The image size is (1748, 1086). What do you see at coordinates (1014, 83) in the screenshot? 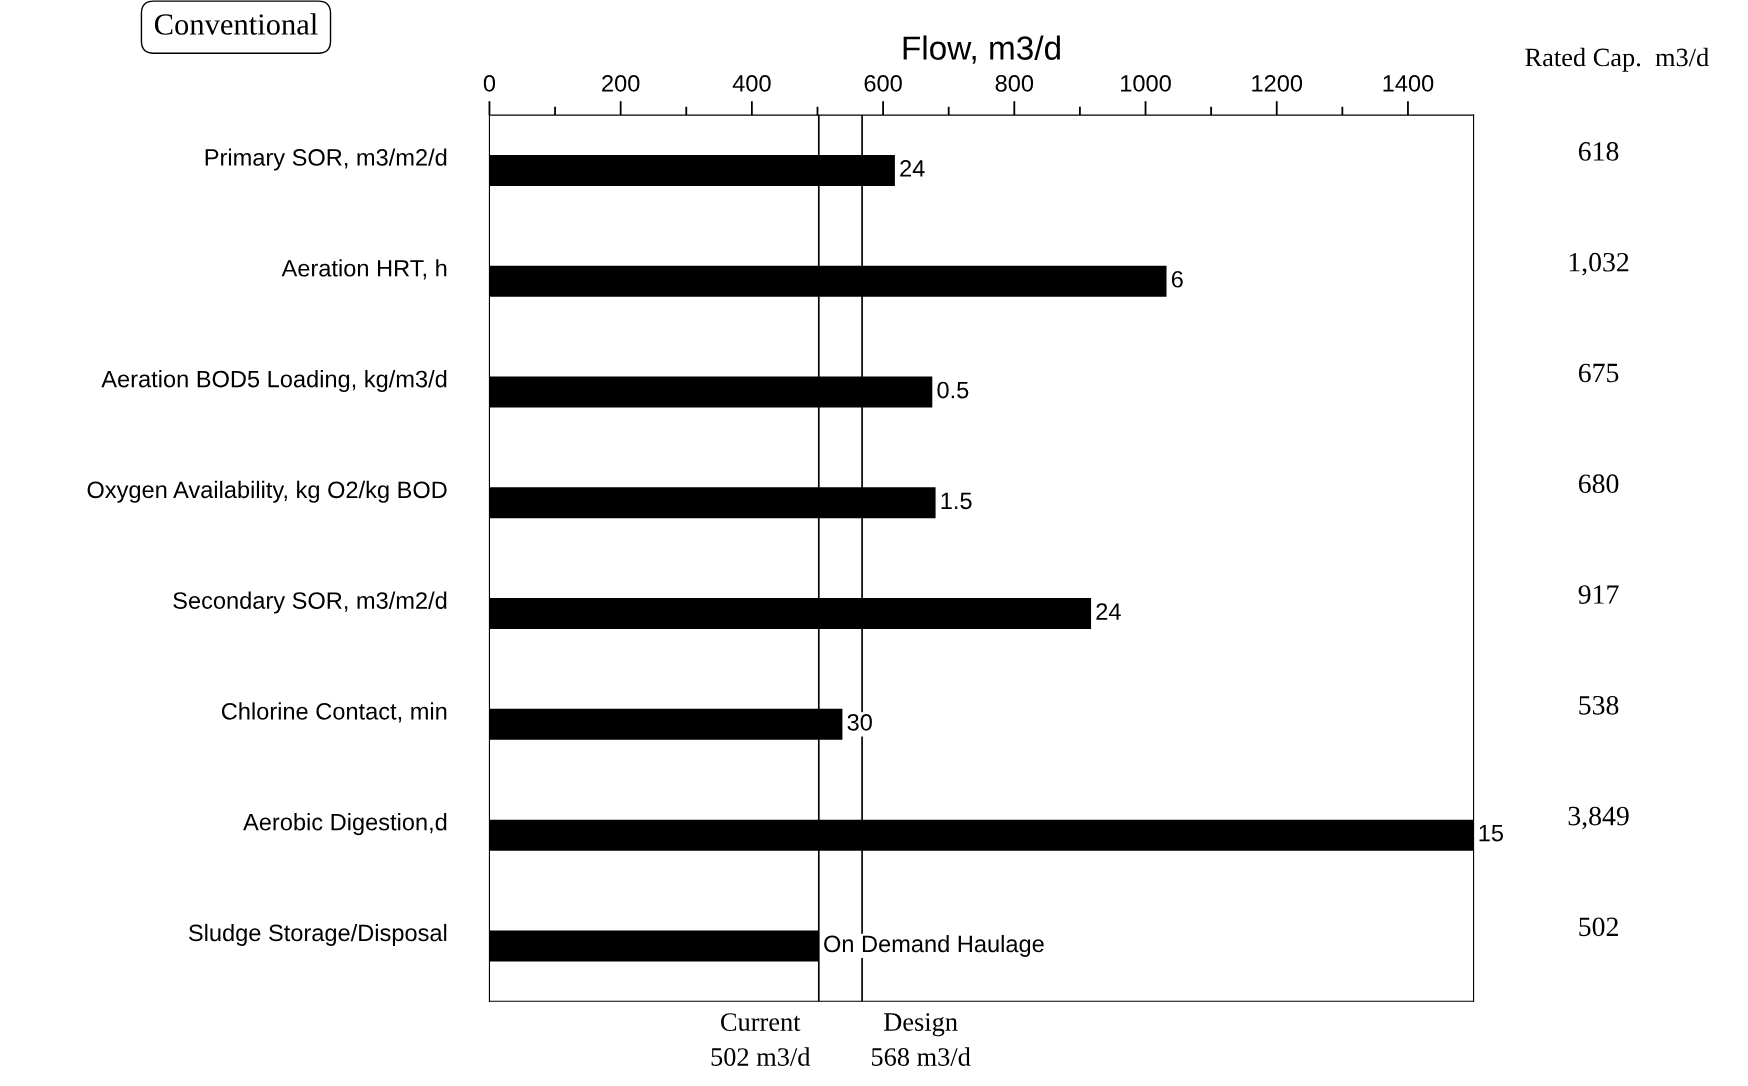
I see `x-tick-label: 800` at bounding box center [1014, 83].